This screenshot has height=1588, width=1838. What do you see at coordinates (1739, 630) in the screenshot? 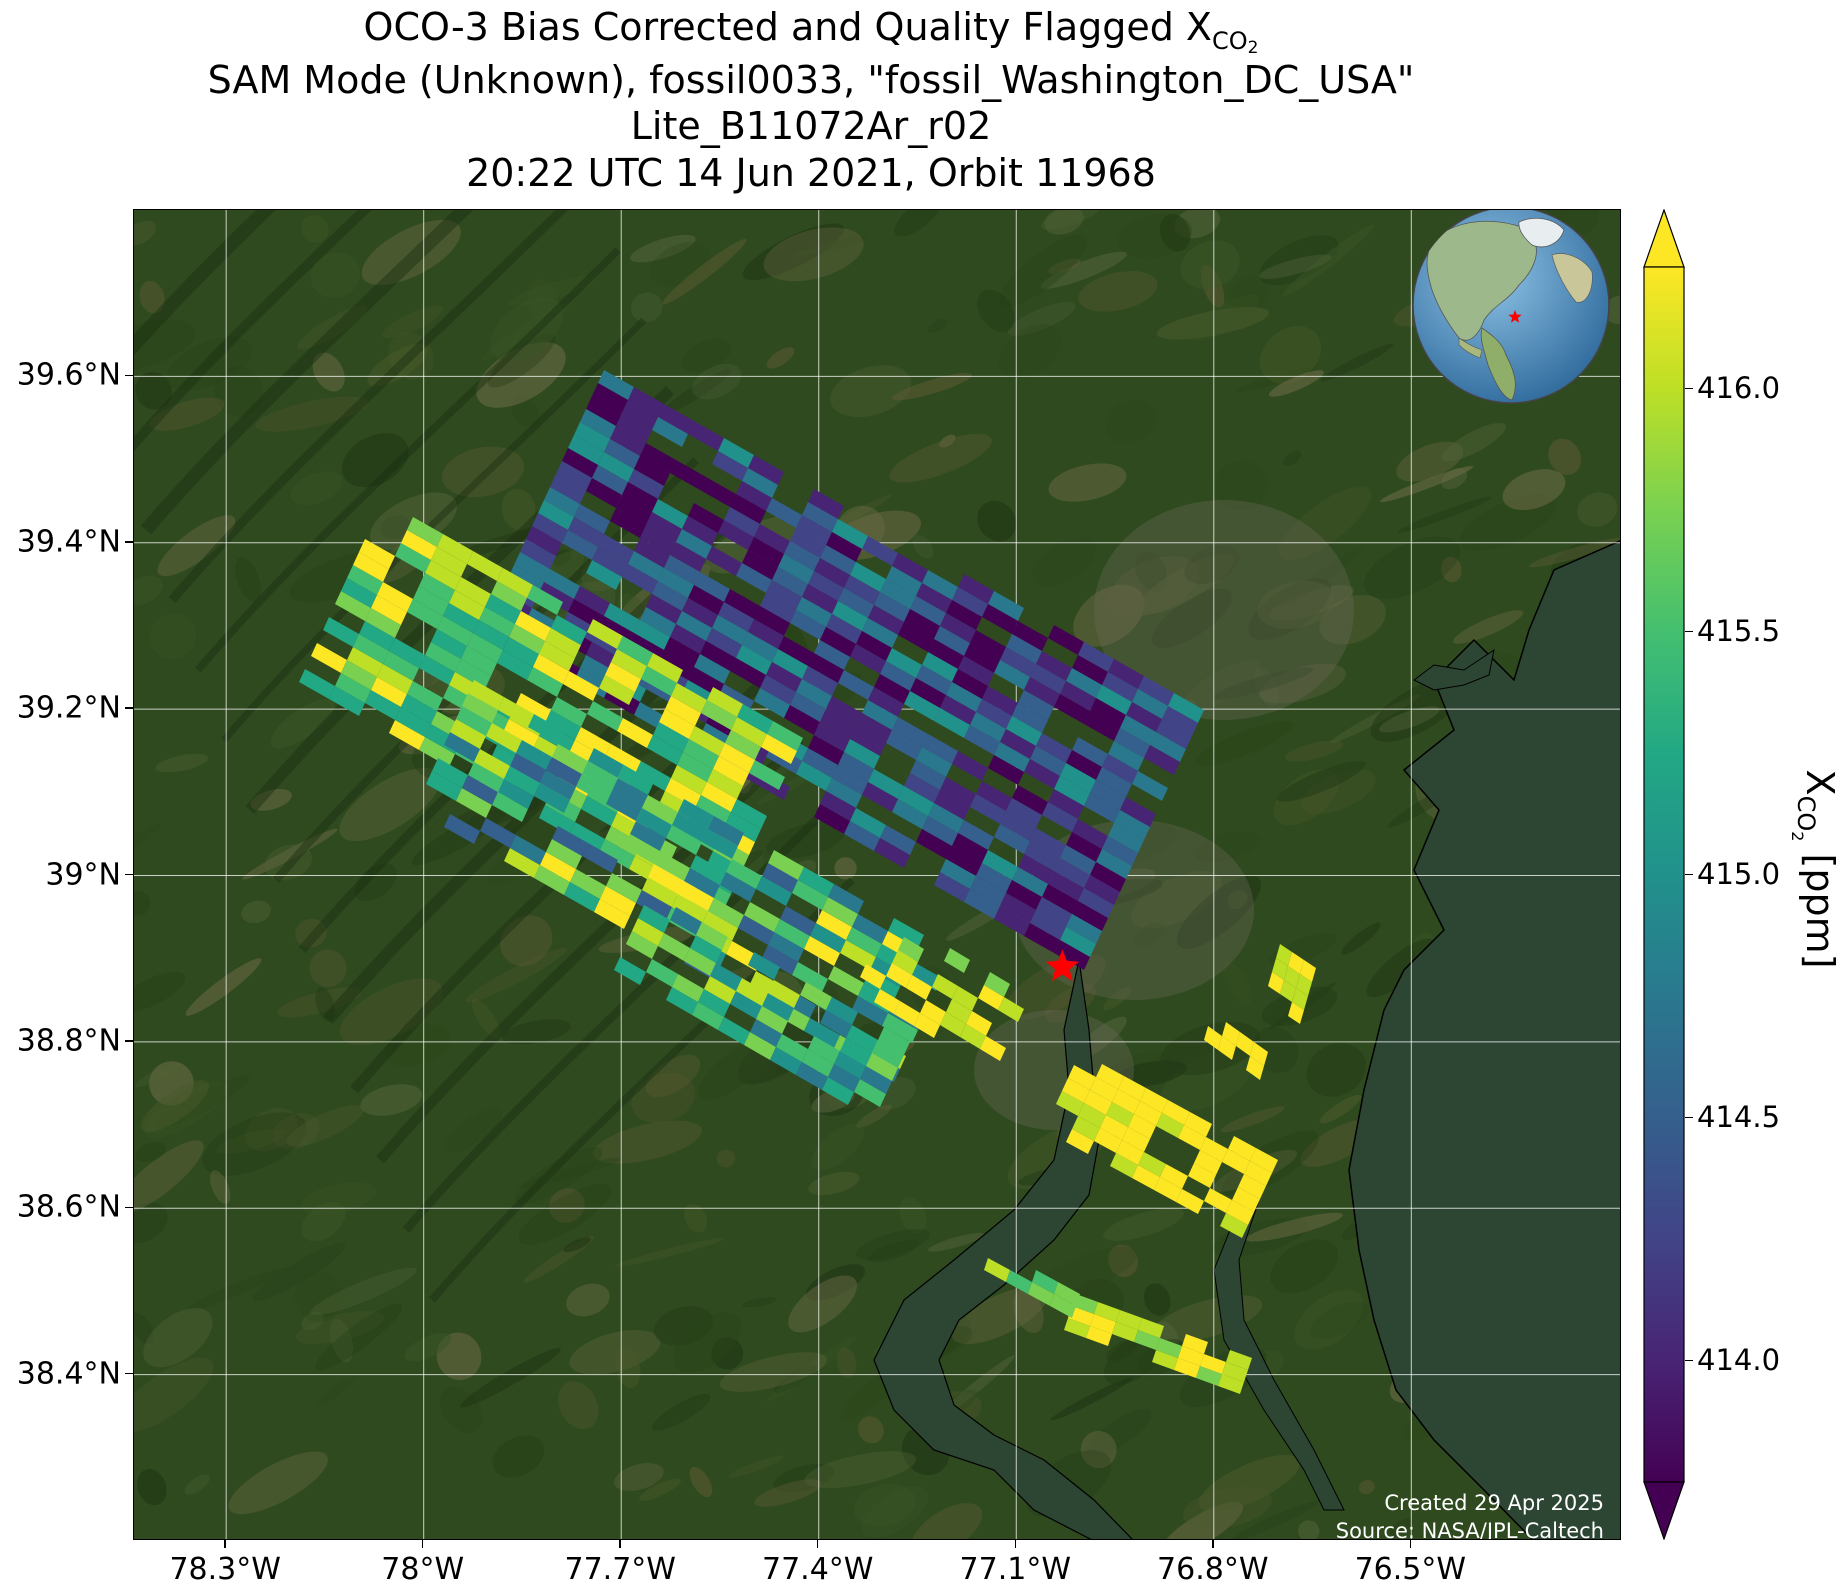
I see `colorbar-tick-label: 415.5` at bounding box center [1739, 630].